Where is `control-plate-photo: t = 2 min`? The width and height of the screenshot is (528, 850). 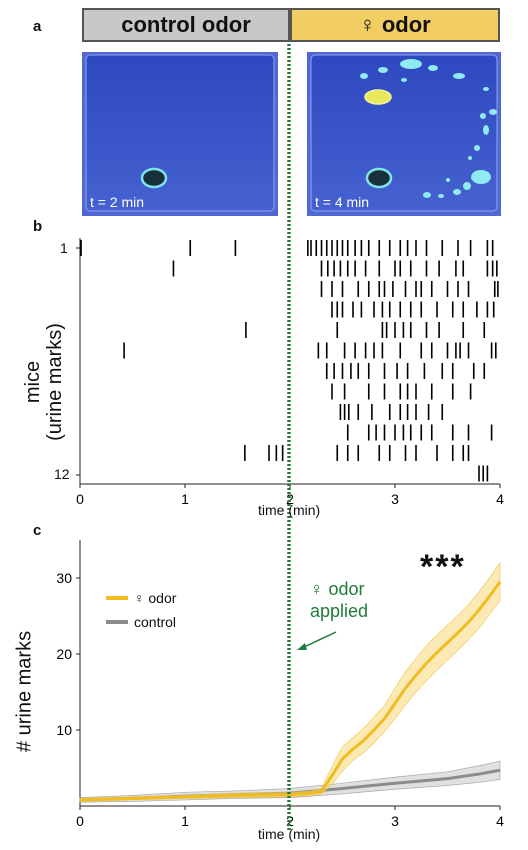 control-plate-photo: t = 2 min is located at coordinates (180, 134).